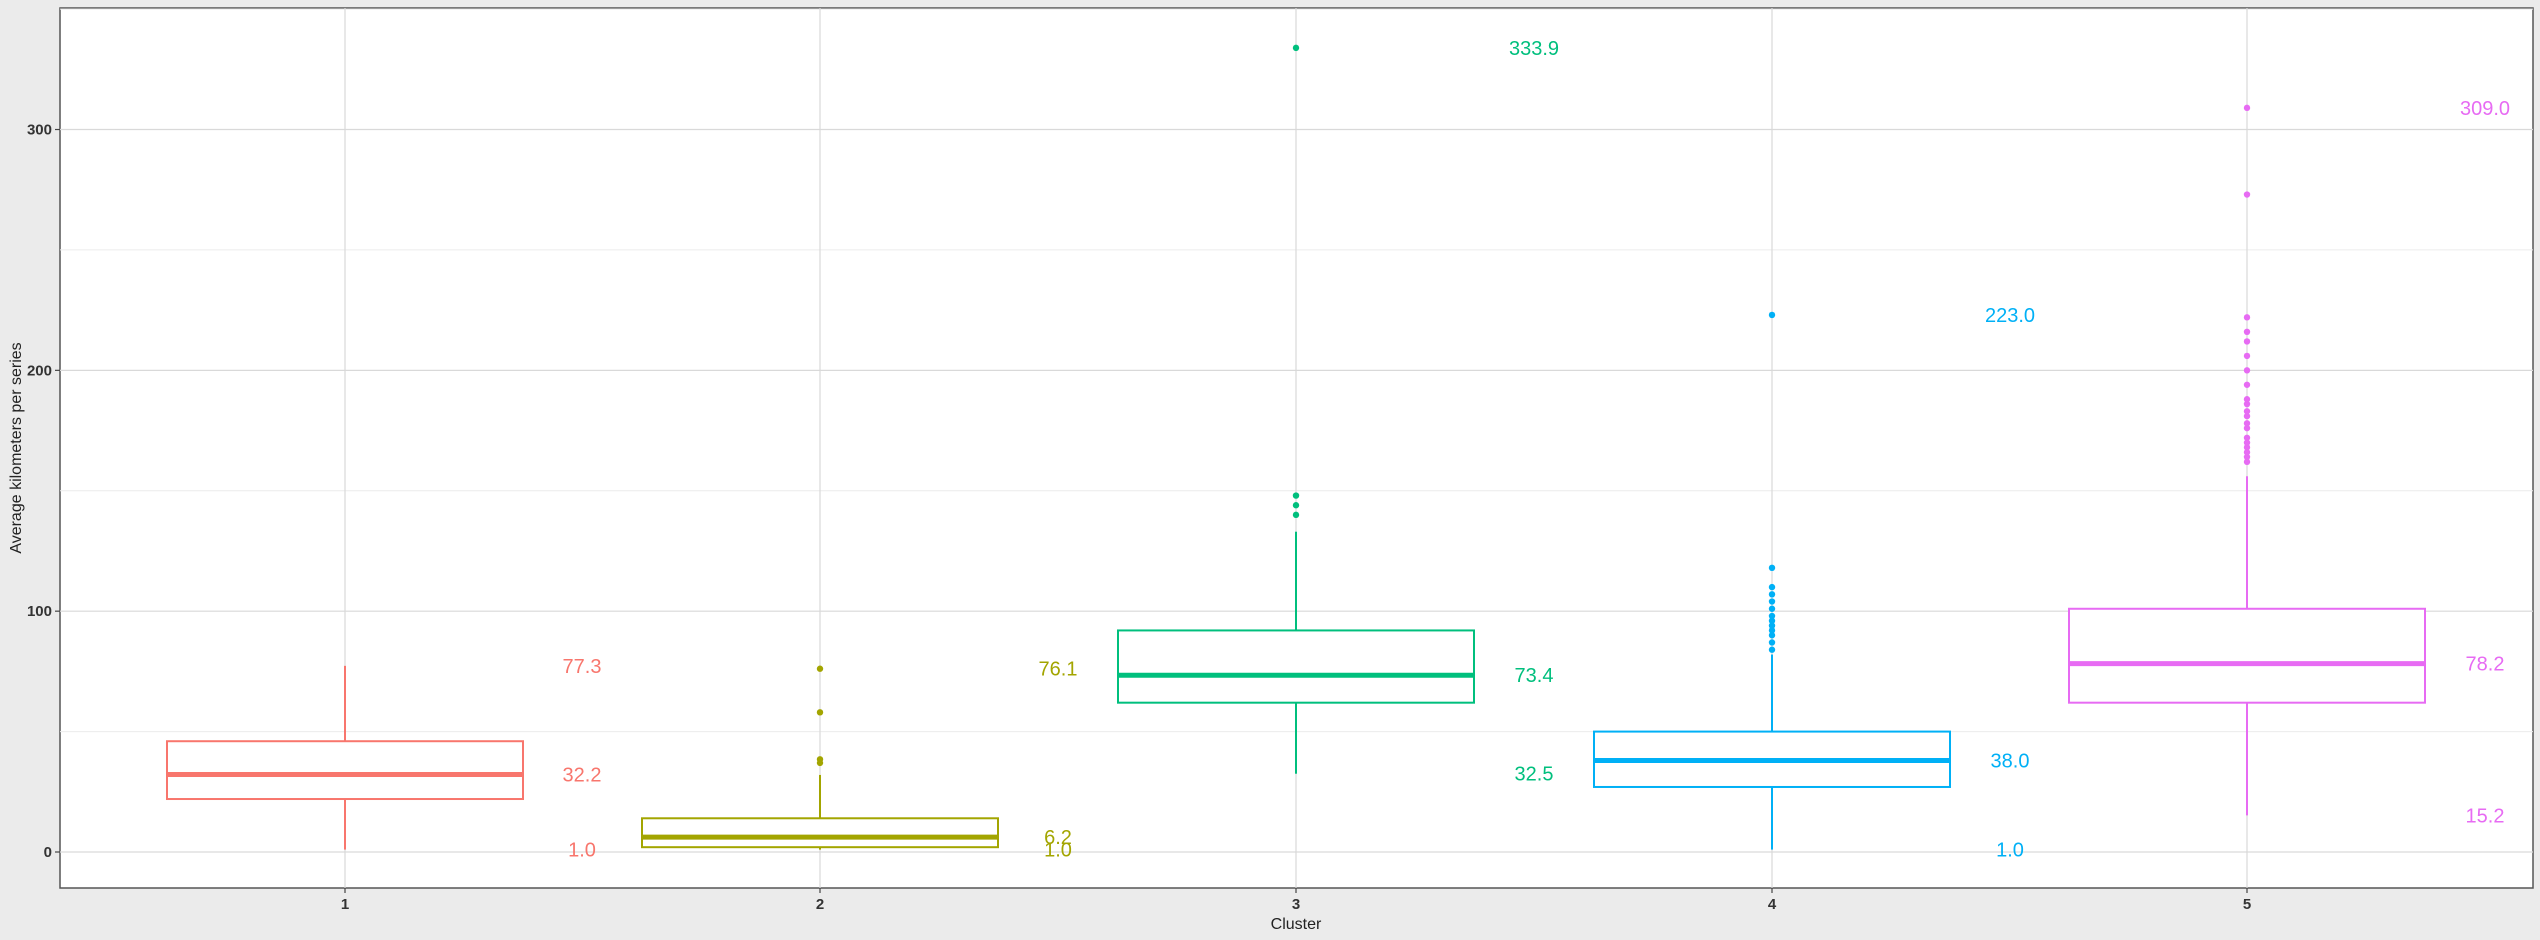 The width and height of the screenshot is (2540, 940). Describe the element at coordinates (48, 852) in the screenshot. I see `y-tick-label: 0` at that location.